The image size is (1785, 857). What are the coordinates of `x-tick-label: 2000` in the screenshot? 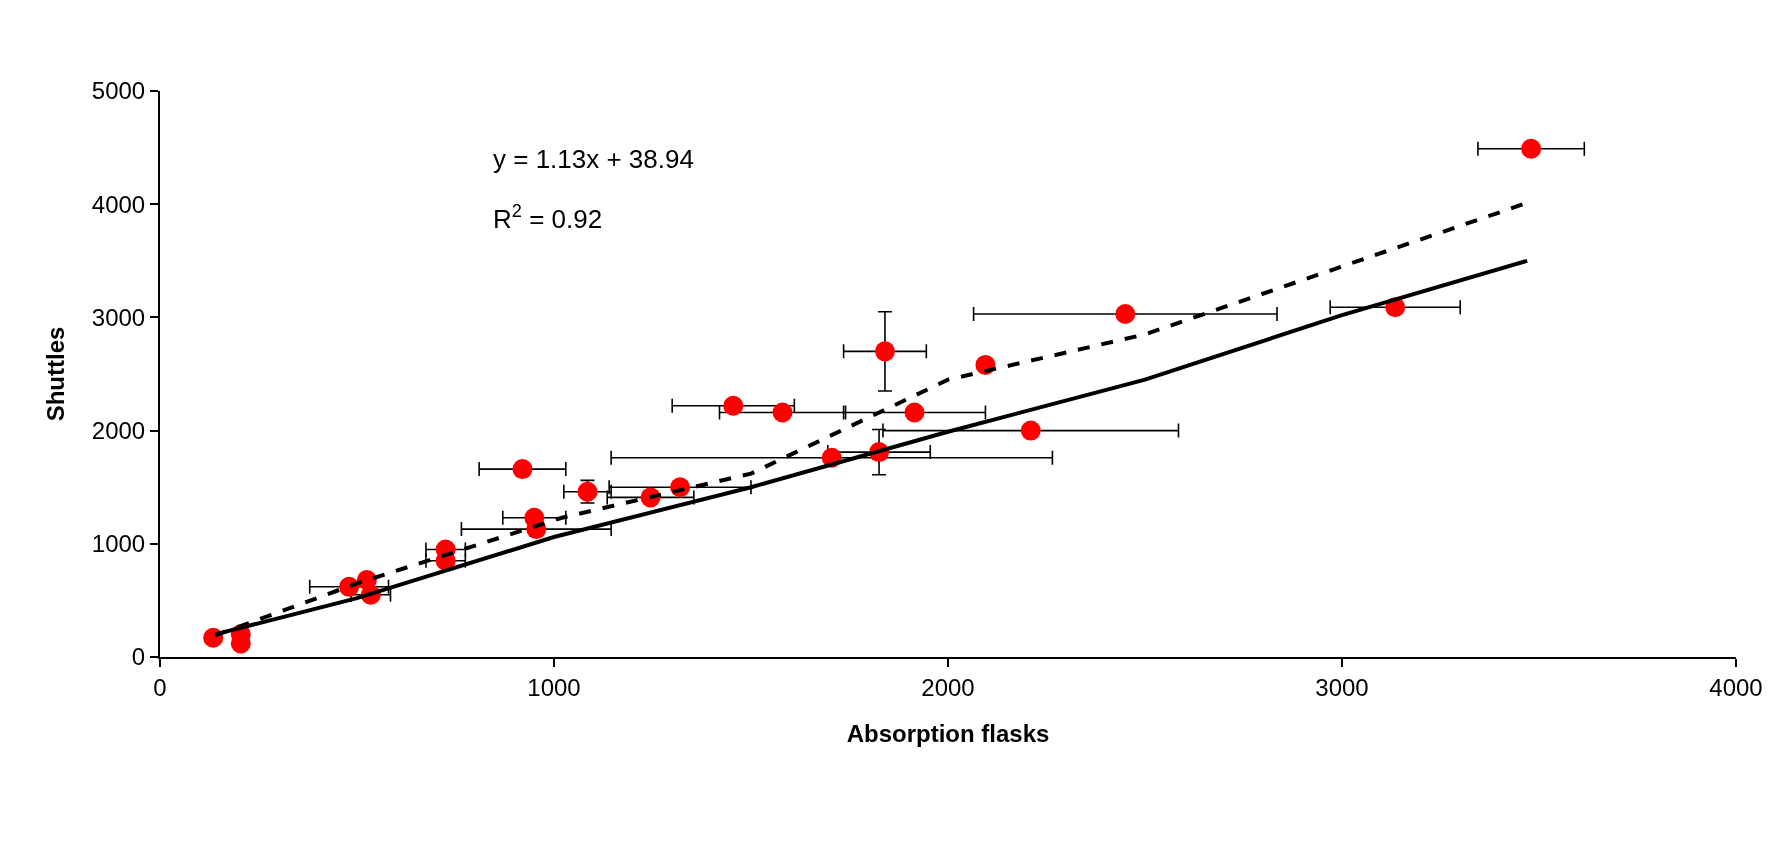 It's located at (948, 687).